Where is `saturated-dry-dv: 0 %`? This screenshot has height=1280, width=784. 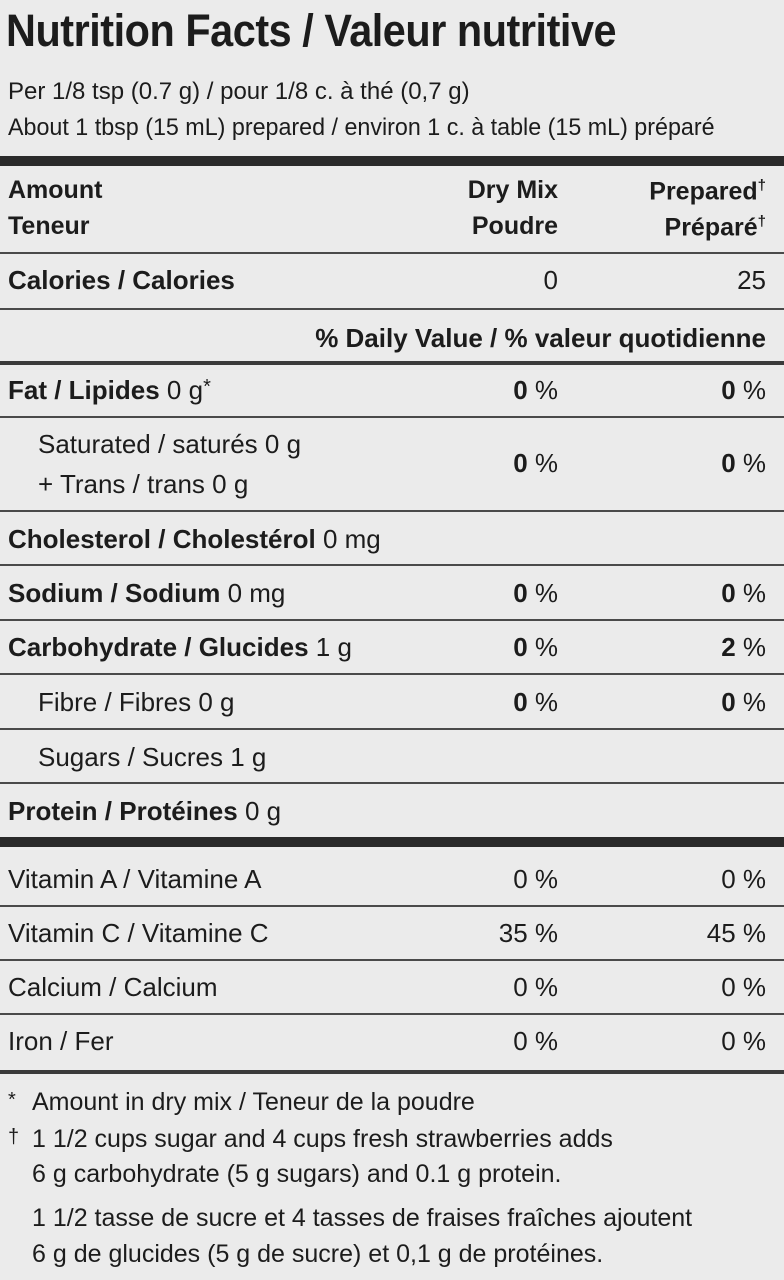
saturated-dry-dv: 0 % is located at coordinates (535, 463).